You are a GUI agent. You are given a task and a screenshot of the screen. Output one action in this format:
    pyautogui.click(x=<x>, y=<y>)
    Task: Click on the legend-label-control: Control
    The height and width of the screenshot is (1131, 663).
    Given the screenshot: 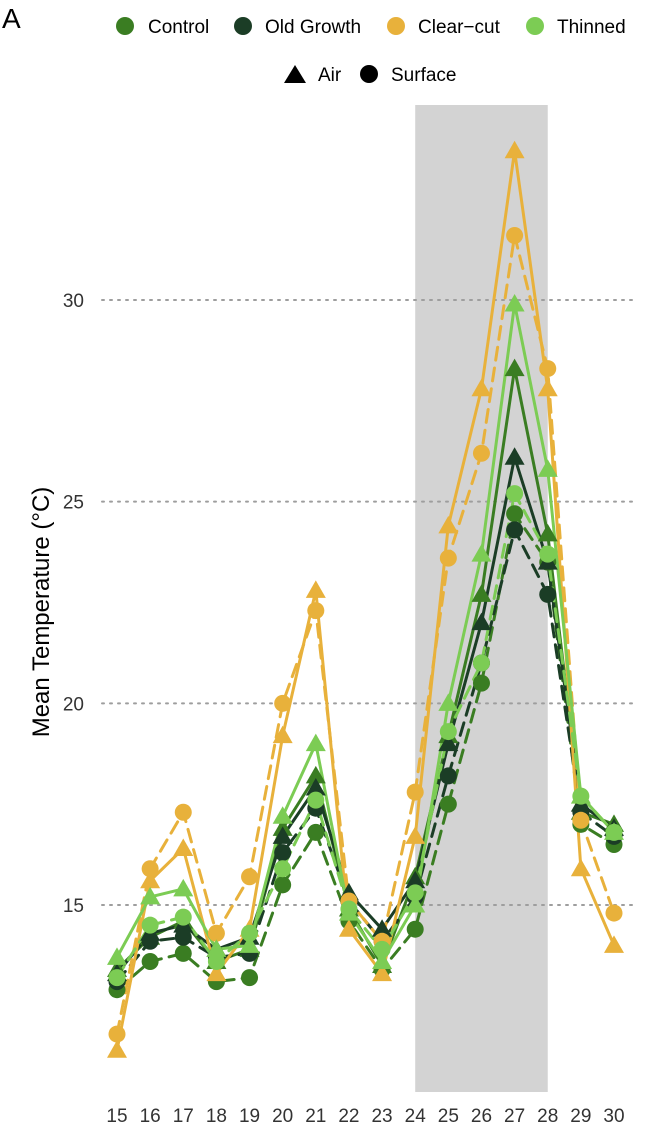 What is the action you would take?
    pyautogui.click(x=178, y=27)
    